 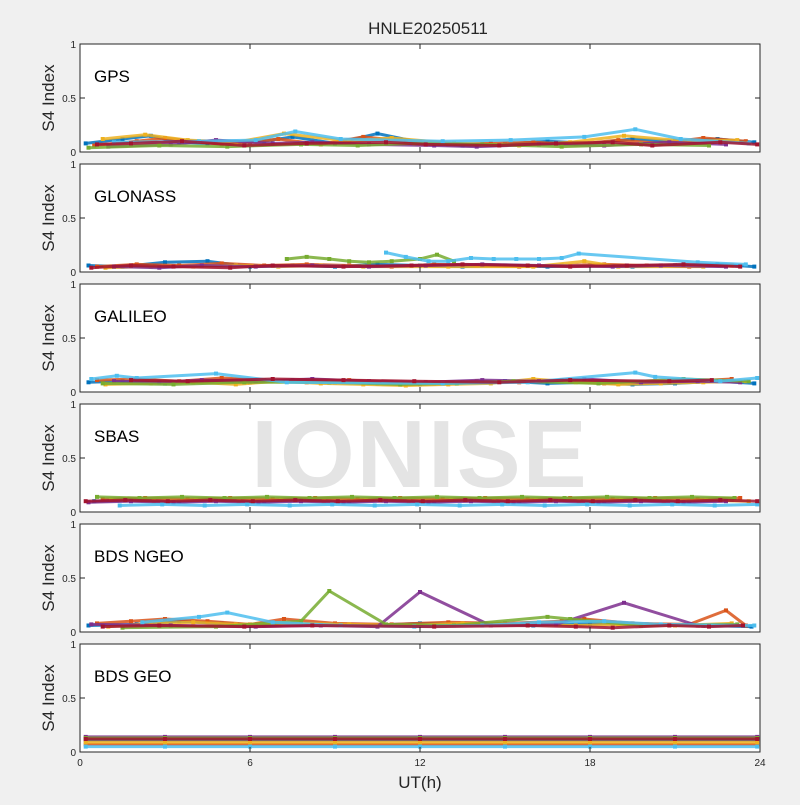 I want to click on panel-title: GPS, so click(x=112, y=76).